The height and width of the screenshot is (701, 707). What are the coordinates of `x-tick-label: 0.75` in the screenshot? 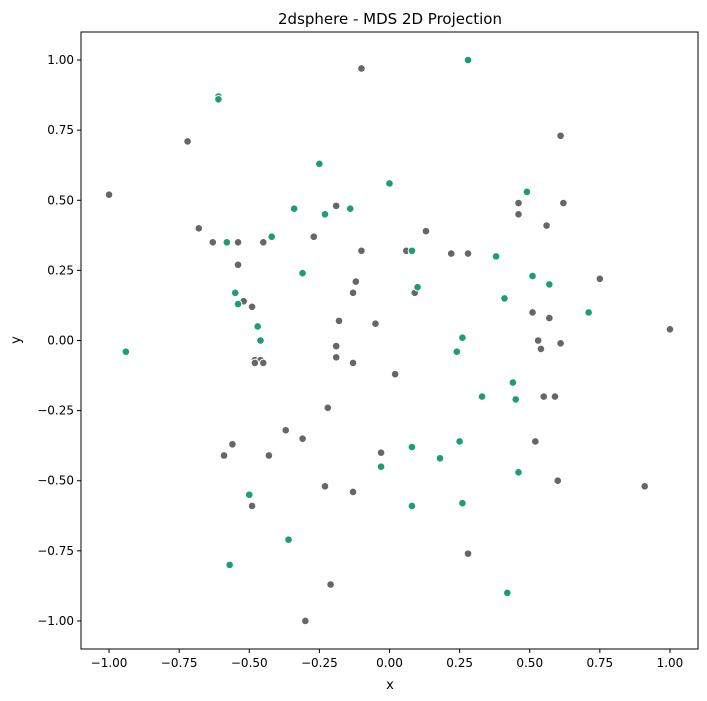 It's located at (599, 663).